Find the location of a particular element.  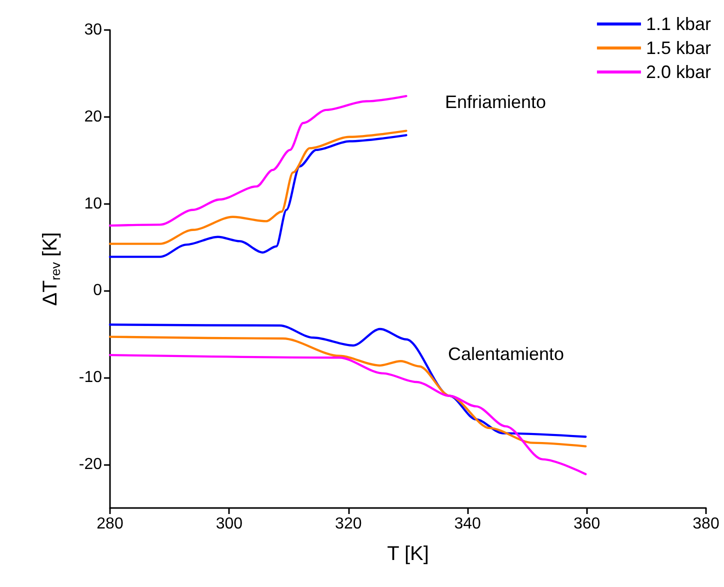

annotation: Enfriamiento is located at coordinates (495, 102).